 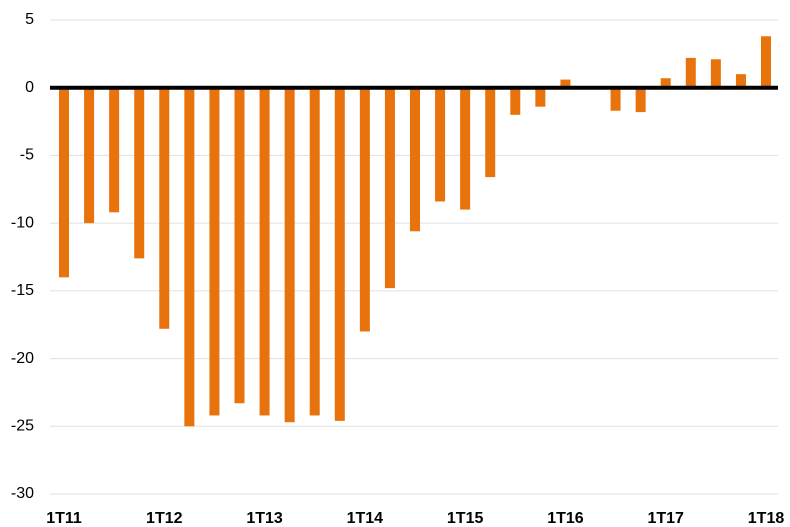 I want to click on y-tick-label: -5, so click(x=27, y=155).